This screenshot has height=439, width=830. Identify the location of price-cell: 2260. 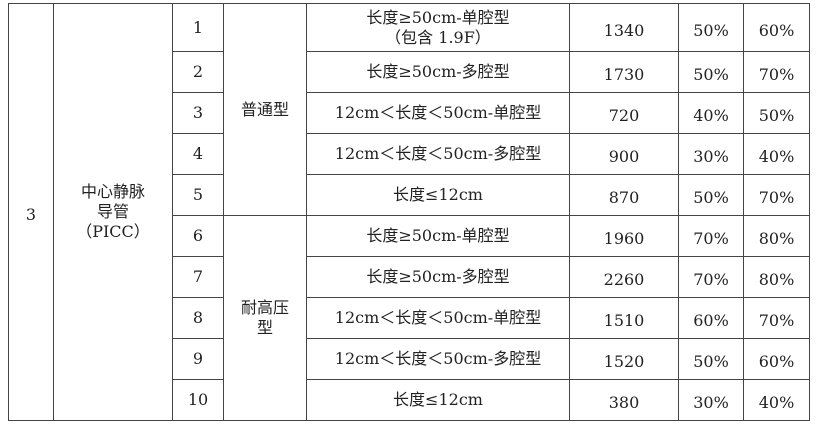
(624, 277).